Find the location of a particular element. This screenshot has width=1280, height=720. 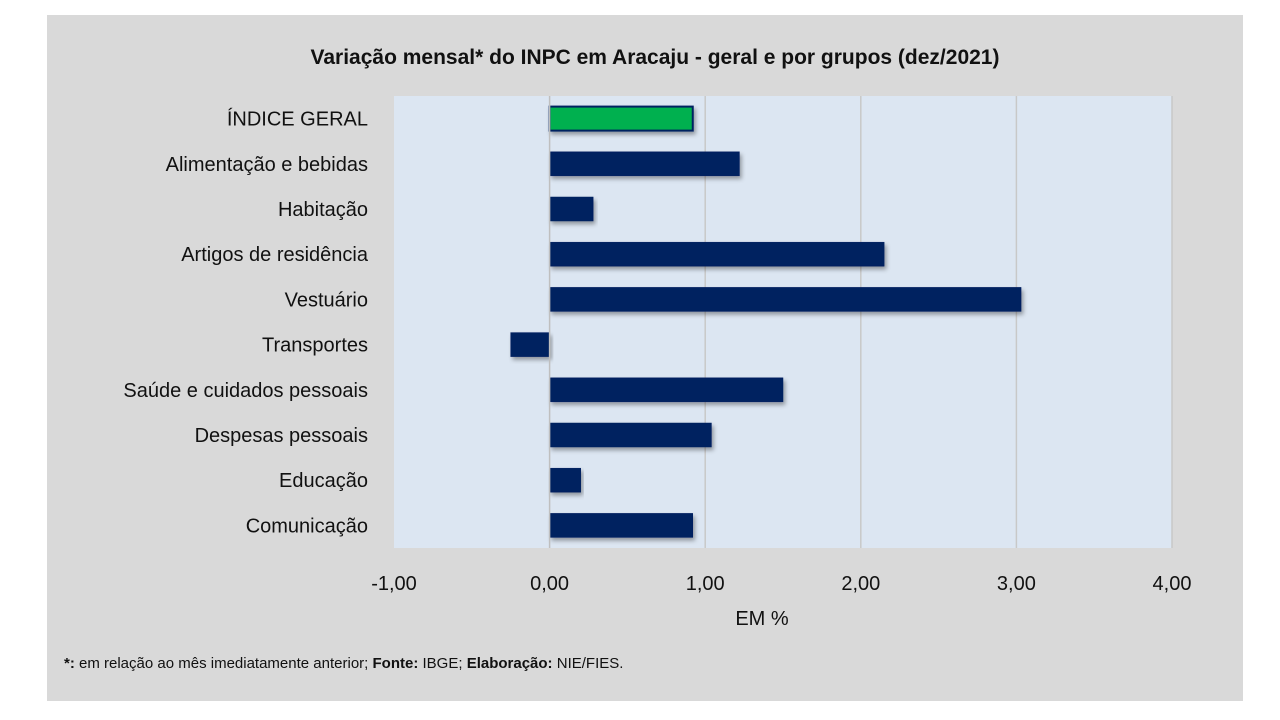

category-label: Comunicação is located at coordinates (307, 526).